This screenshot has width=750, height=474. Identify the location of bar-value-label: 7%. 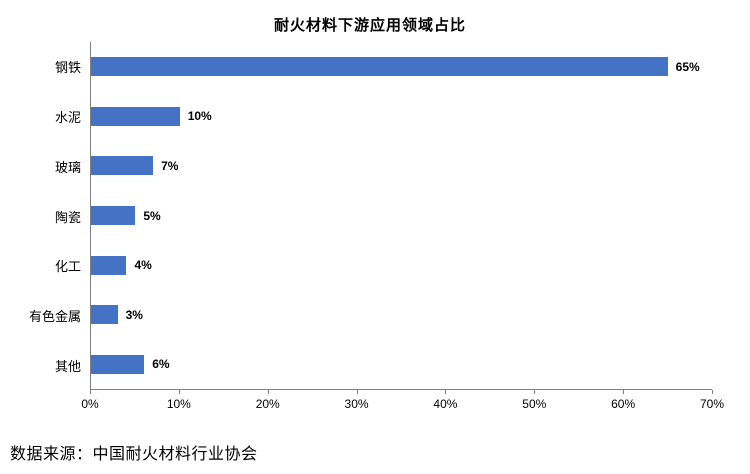
(170, 165).